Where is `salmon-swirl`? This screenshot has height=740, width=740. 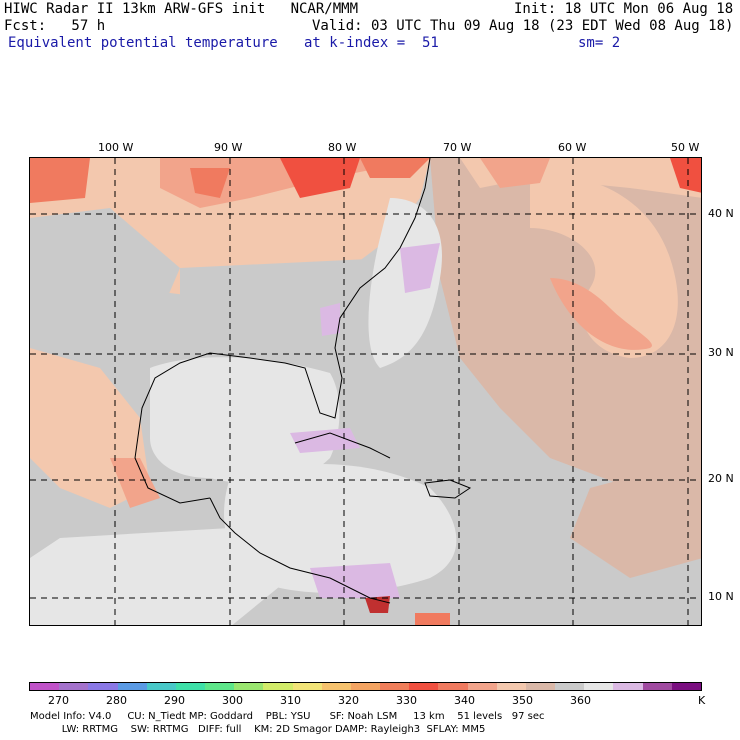 salmon-swirl is located at coordinates (601, 314).